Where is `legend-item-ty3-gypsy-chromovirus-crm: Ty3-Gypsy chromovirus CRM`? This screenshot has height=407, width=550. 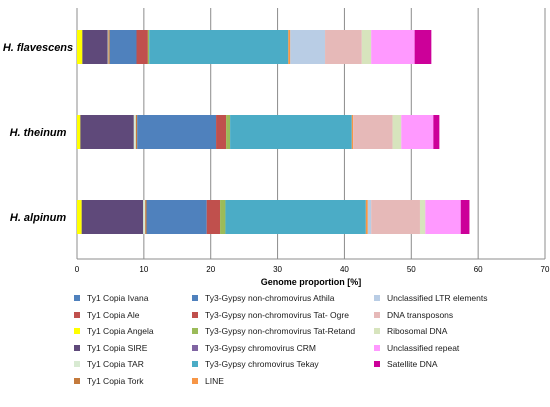 legend-item-ty3-gypsy-chromovirus-crm: Ty3-Gypsy chromovirus CRM is located at coordinates (254, 348).